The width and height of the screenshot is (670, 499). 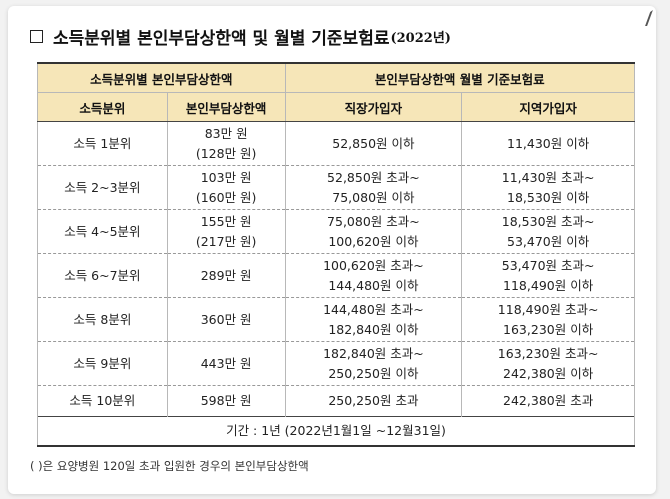 I want to click on cell-employee-line: 182,840원 이하, so click(x=373, y=329).